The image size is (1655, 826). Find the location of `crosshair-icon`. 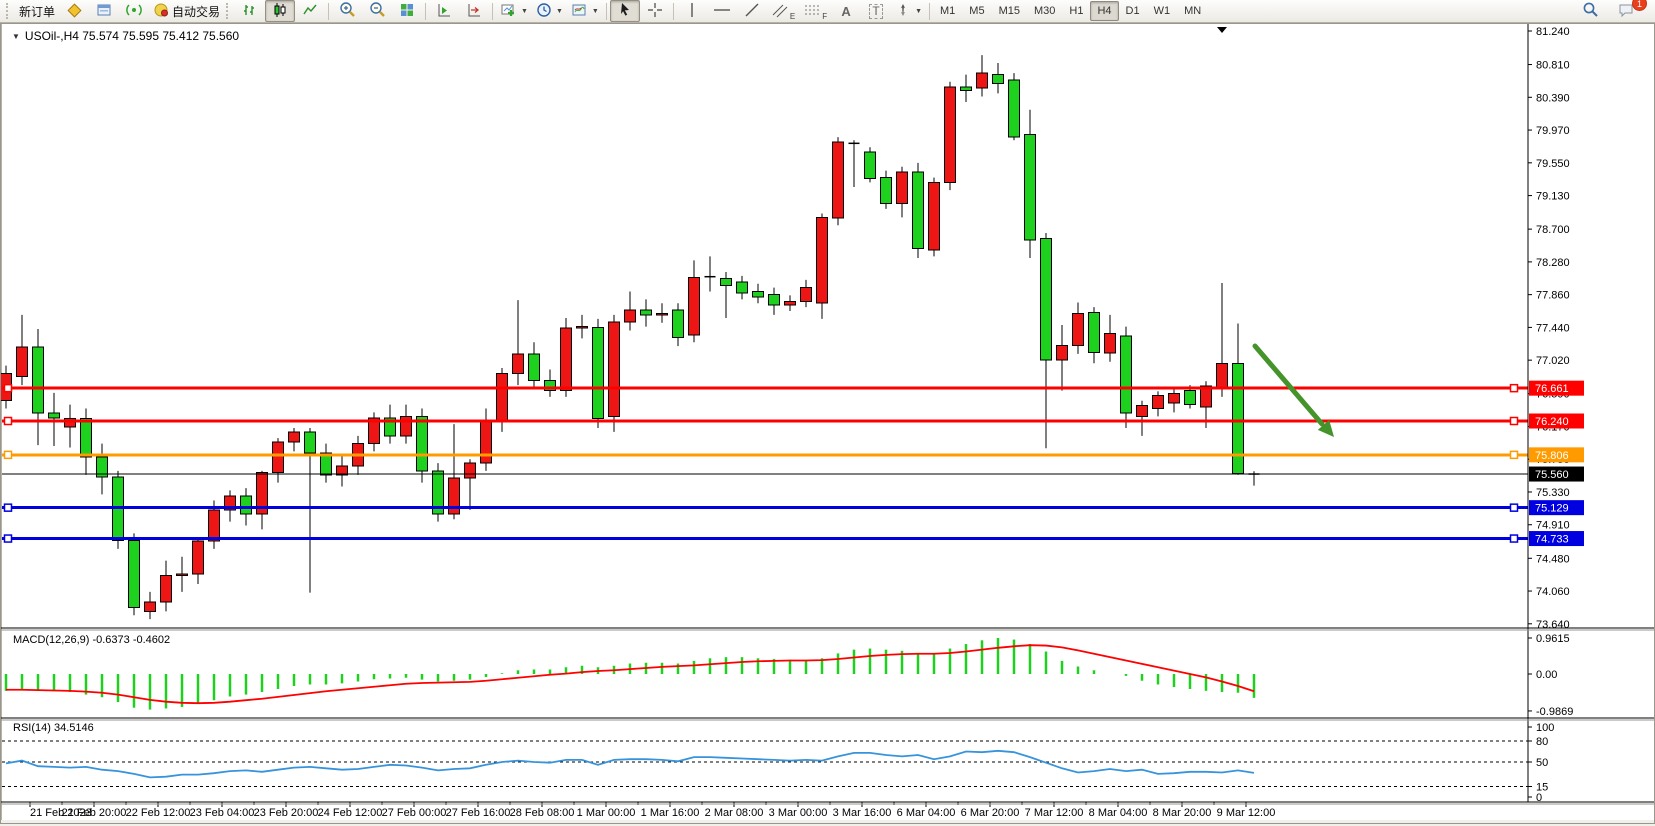

crosshair-icon is located at coordinates (655, 11).